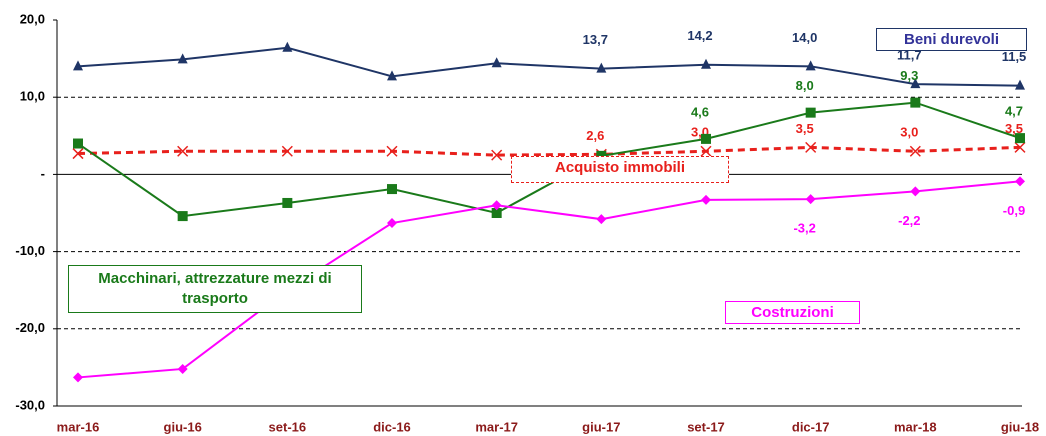  What do you see at coordinates (183, 426) in the screenshot?
I see `x-tick-label: giu-16` at bounding box center [183, 426].